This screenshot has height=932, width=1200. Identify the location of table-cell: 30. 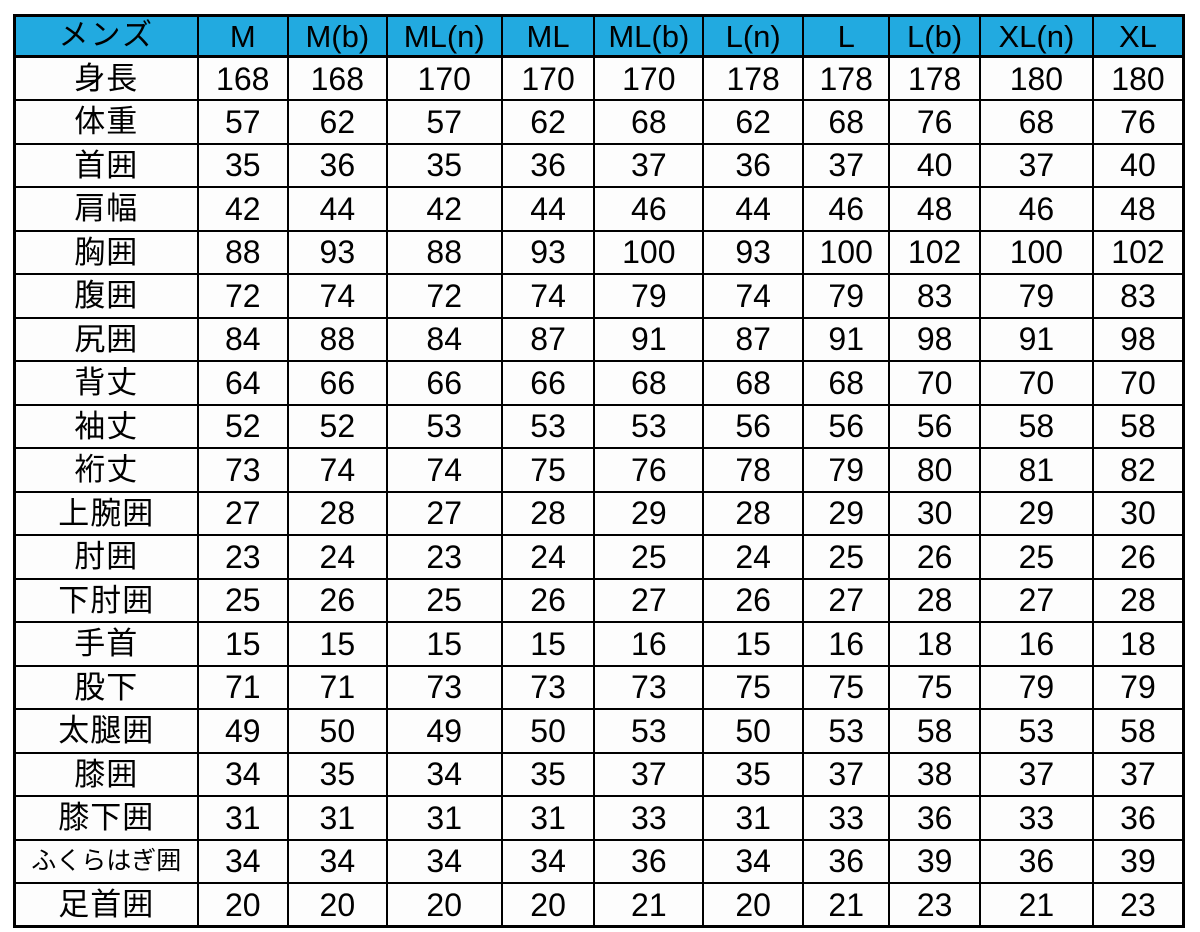
(934, 513).